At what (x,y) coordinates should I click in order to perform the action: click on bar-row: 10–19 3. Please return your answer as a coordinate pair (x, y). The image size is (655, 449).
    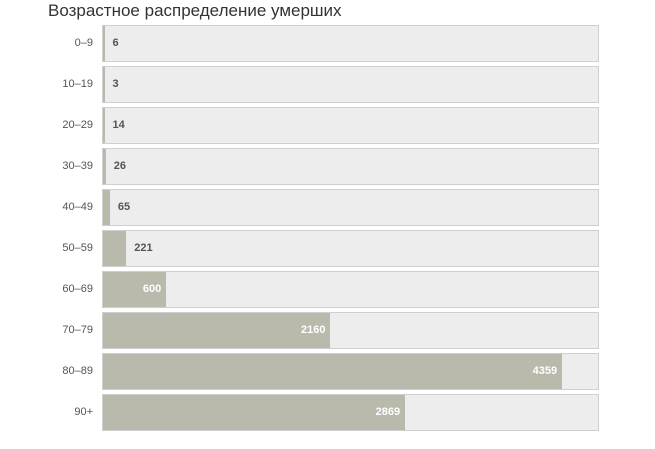
    Looking at the image, I should click on (327, 84).